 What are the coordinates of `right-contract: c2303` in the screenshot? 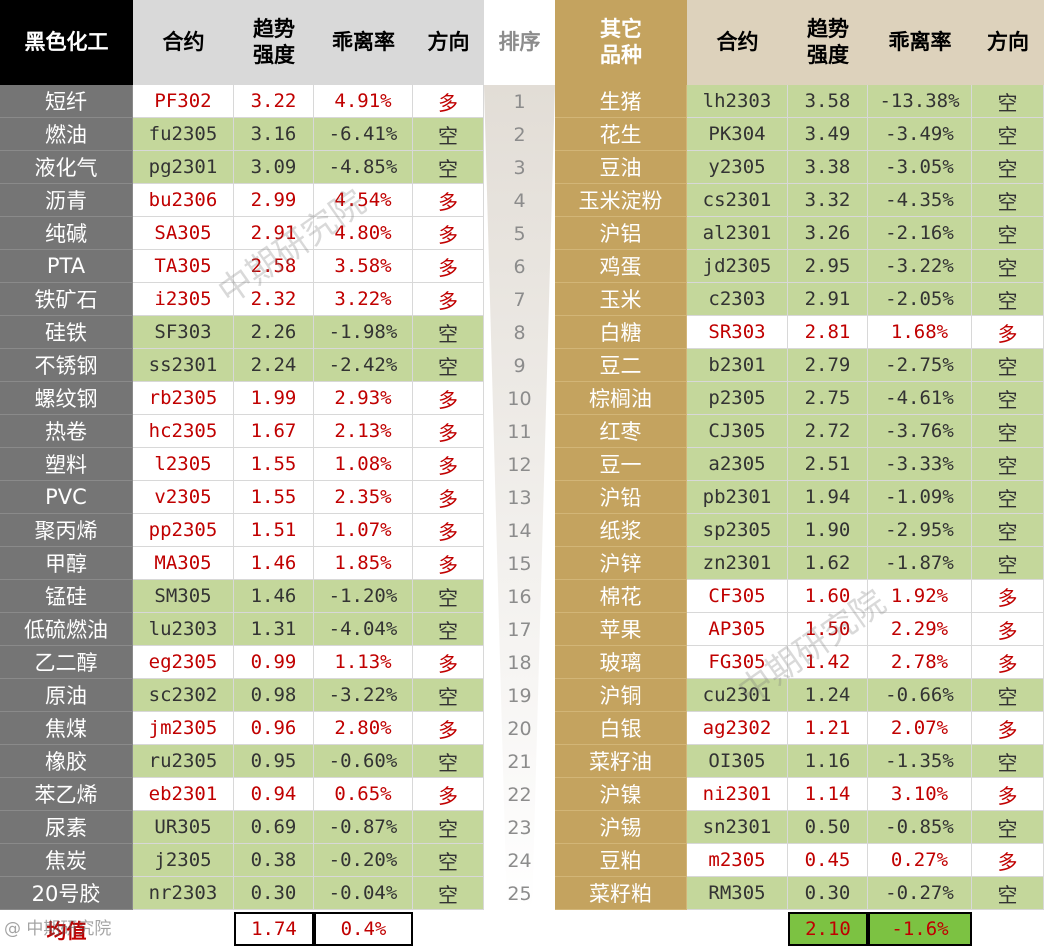 It's located at (737, 299).